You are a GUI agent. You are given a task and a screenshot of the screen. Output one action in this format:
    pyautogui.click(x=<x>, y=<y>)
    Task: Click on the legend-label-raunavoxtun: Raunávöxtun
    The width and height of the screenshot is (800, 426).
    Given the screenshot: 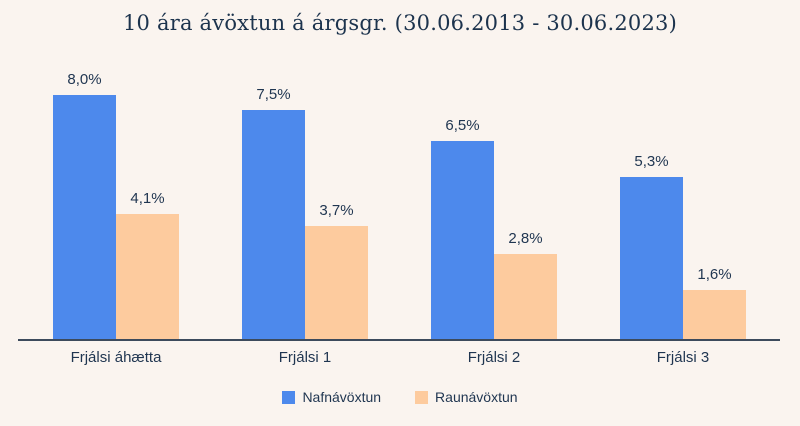 What is the action you would take?
    pyautogui.click(x=476, y=397)
    